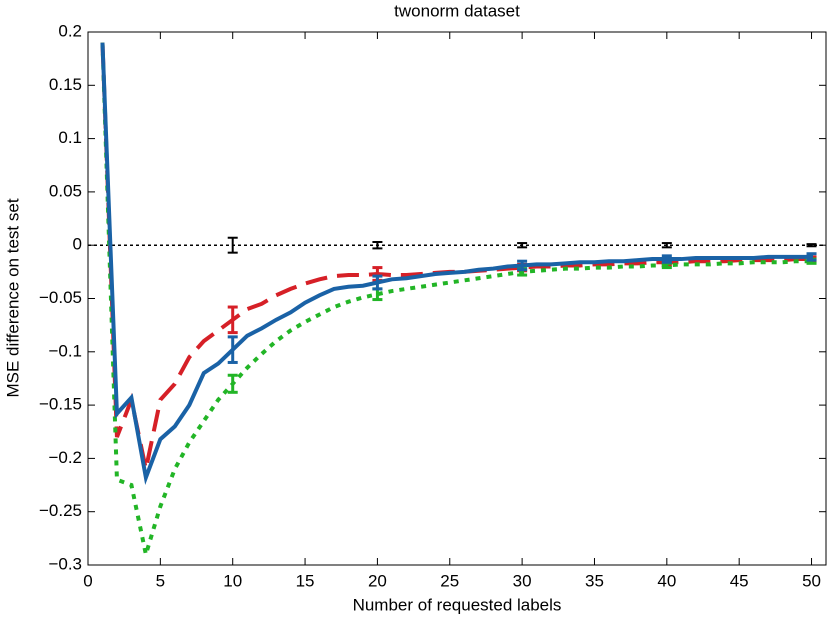 This screenshot has width=829, height=626. I want to click on x-tick-label: 5, so click(160, 580).